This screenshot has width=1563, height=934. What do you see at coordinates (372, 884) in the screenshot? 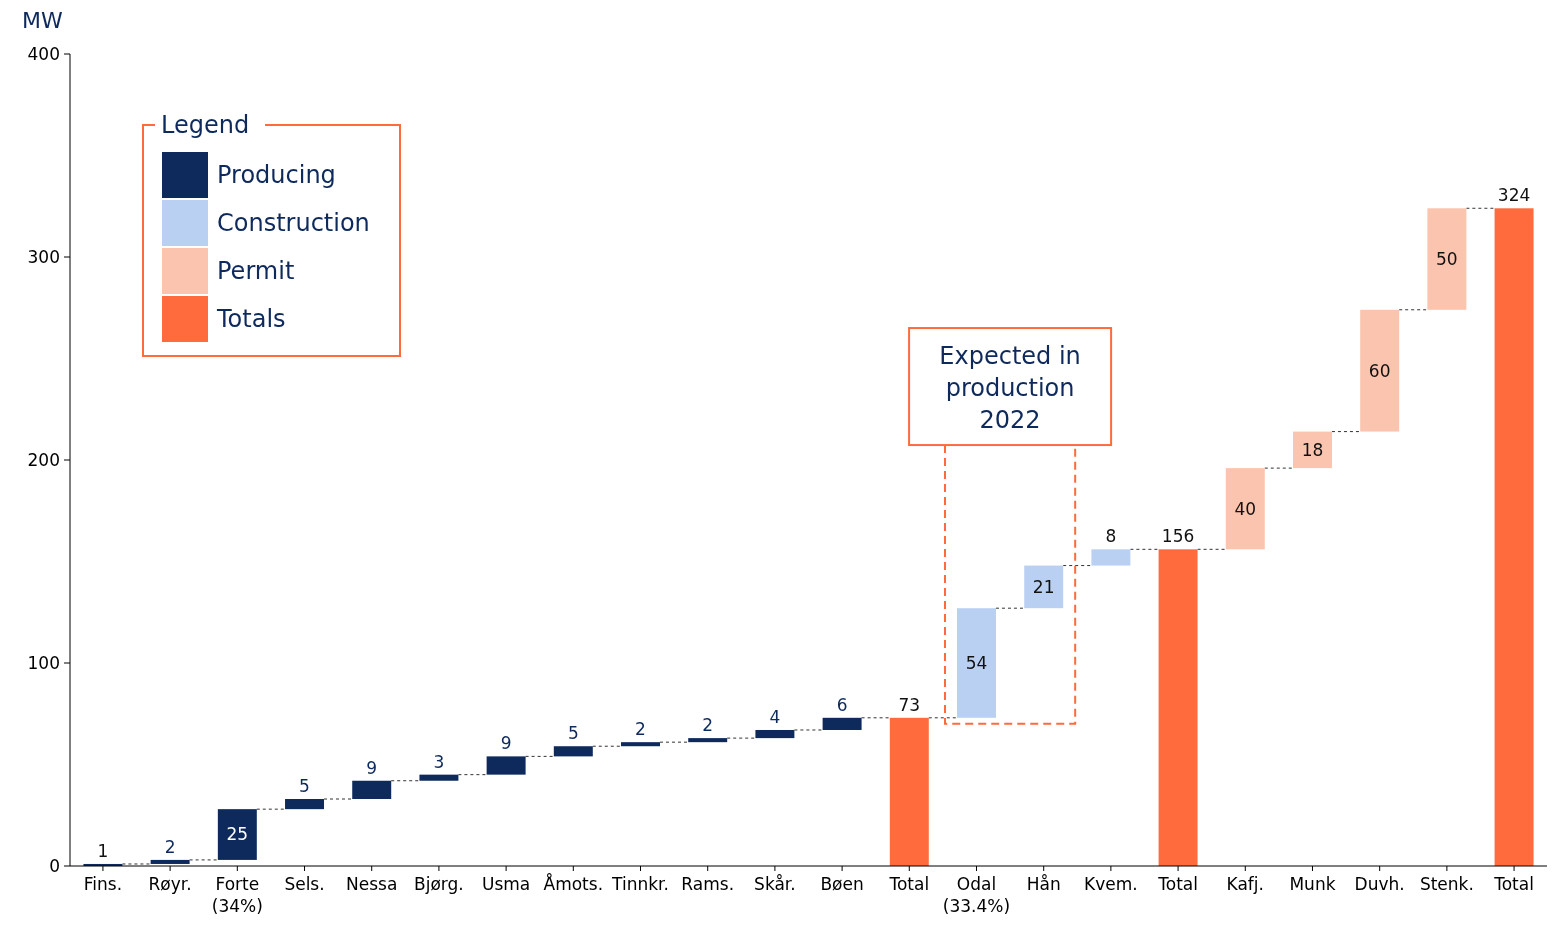
I see `x-tick-label: Nessa` at bounding box center [372, 884].